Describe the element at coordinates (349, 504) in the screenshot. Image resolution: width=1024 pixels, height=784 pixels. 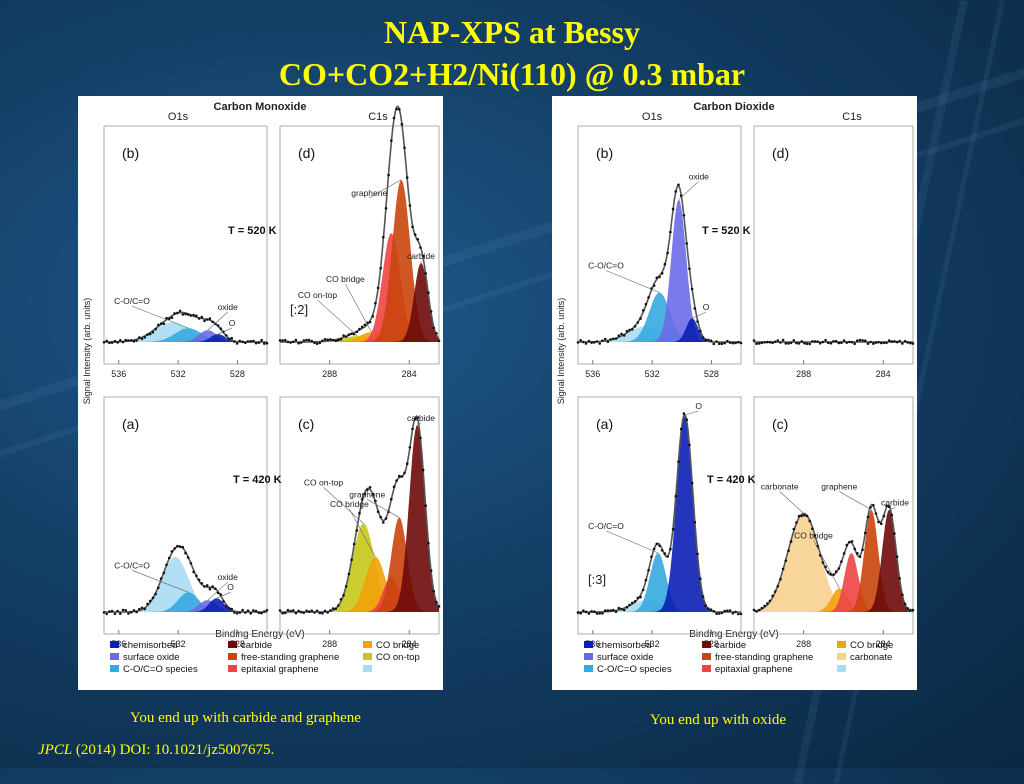
I see `co-annotation: CO bridge` at that location.